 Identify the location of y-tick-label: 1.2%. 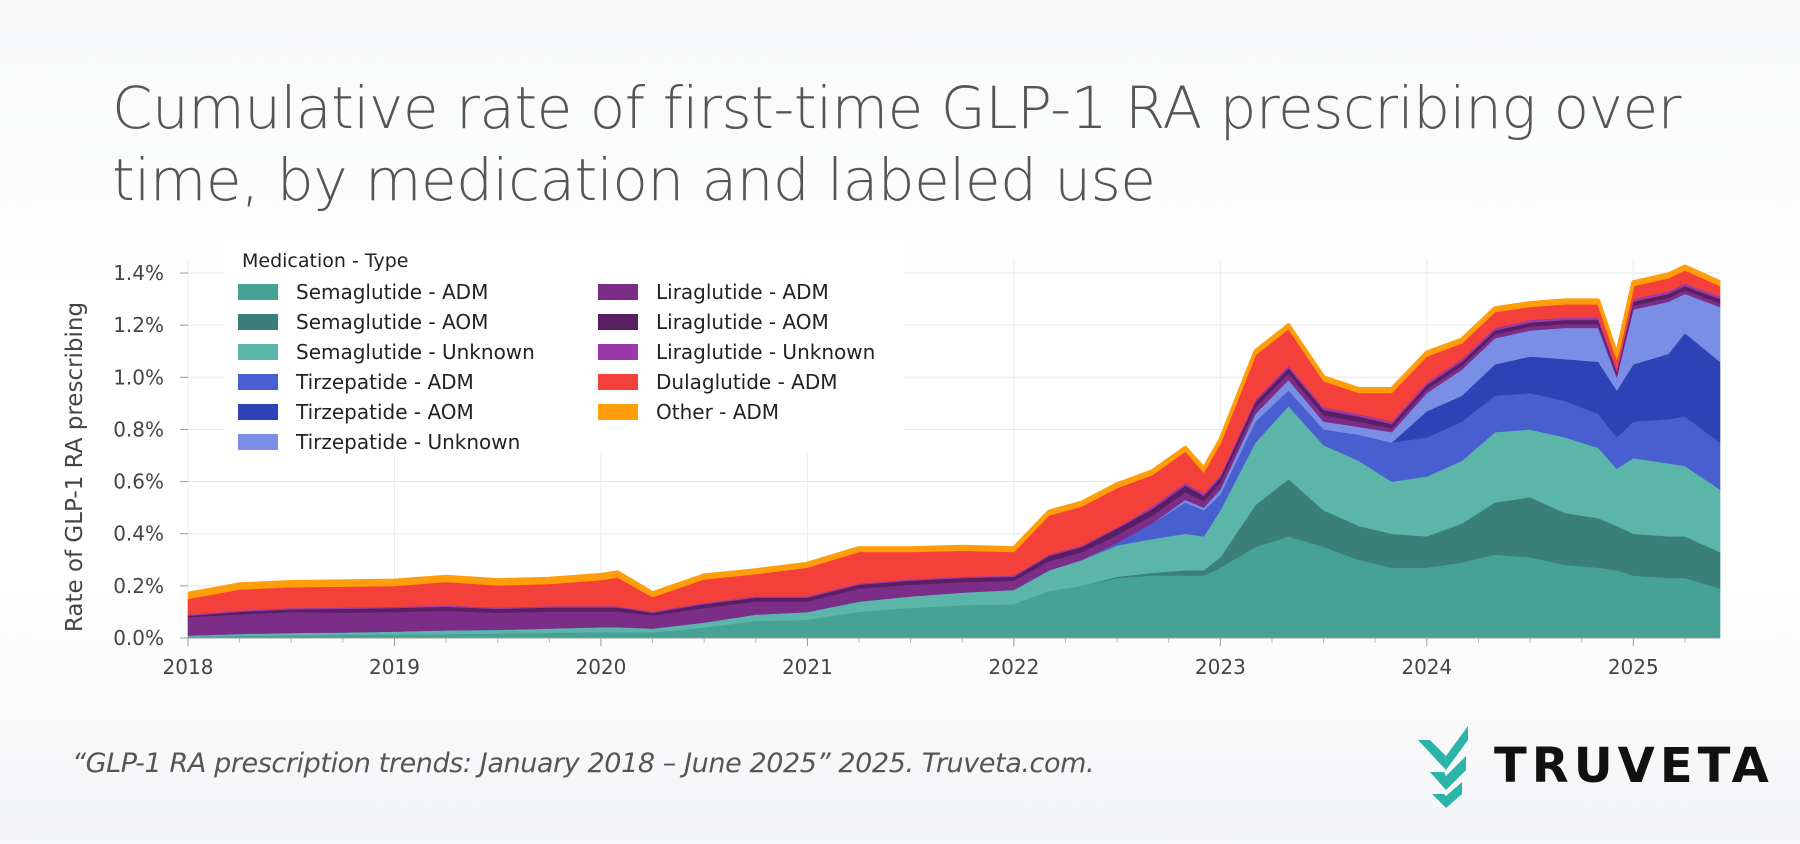
(138, 325).